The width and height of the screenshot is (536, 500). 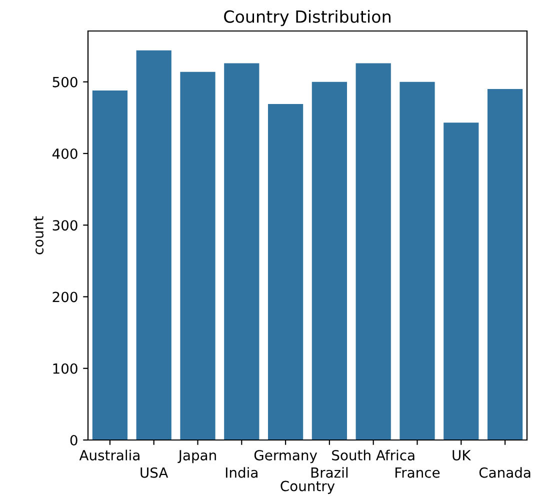 I want to click on x-axis-title: Country, so click(x=307, y=487).